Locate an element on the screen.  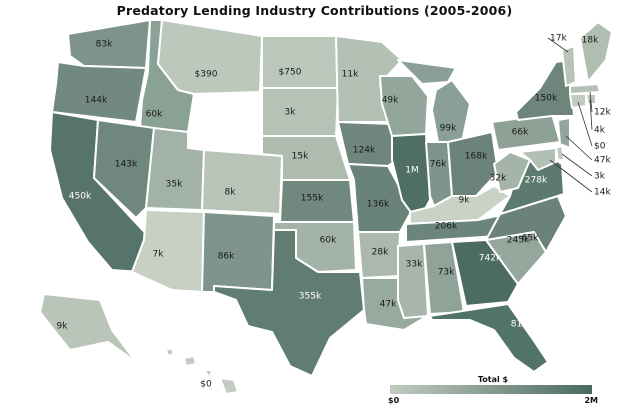
state-label-wi: 49k is located at coordinates (390, 101).